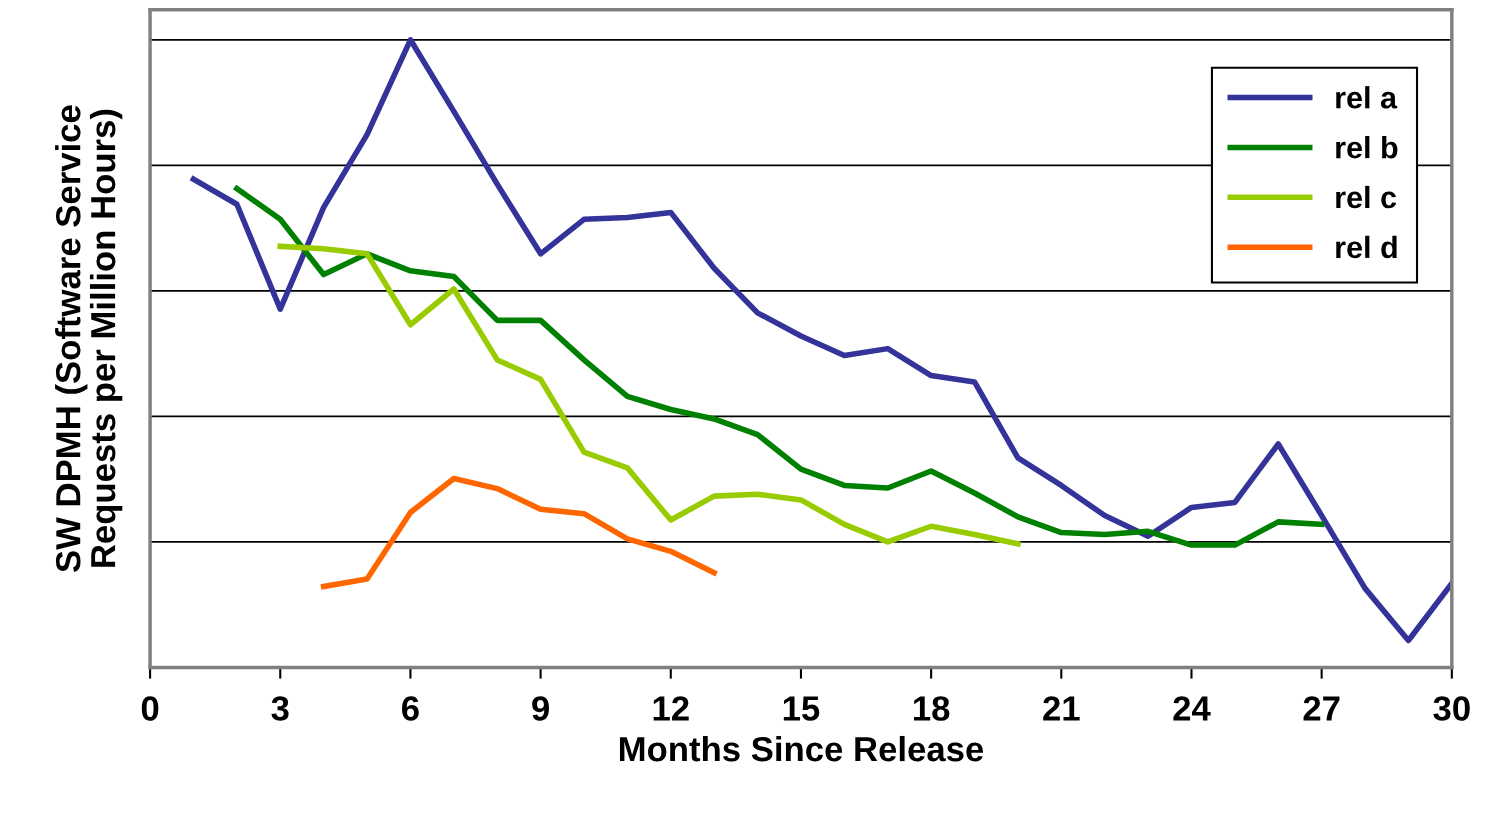 This screenshot has width=1486, height=814. What do you see at coordinates (1366, 197) in the screenshot?
I see `legend-label: rel c` at bounding box center [1366, 197].